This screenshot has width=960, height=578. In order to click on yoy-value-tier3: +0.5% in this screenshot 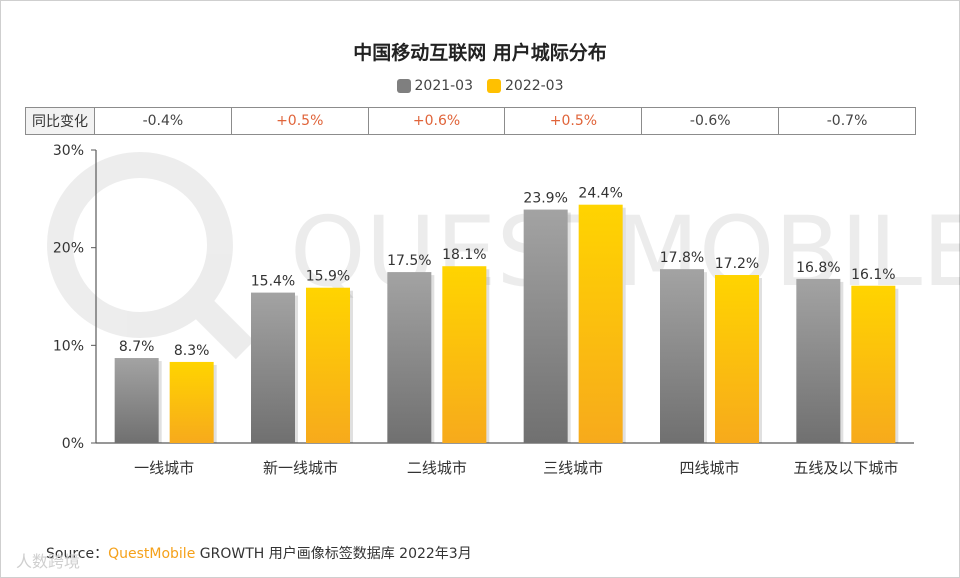, I will do `click(573, 121)`.